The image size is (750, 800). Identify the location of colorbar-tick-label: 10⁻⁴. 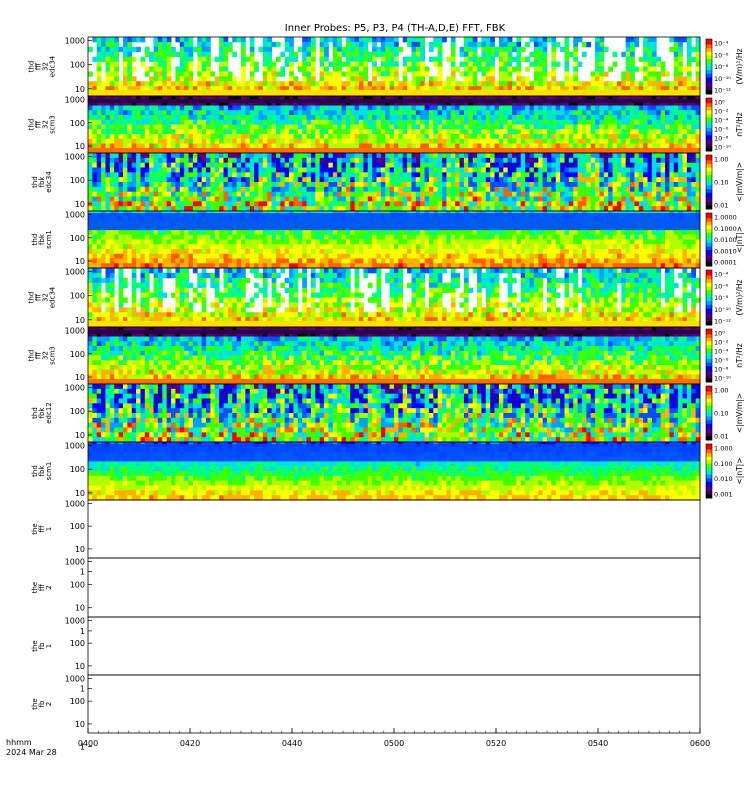
(721, 44).